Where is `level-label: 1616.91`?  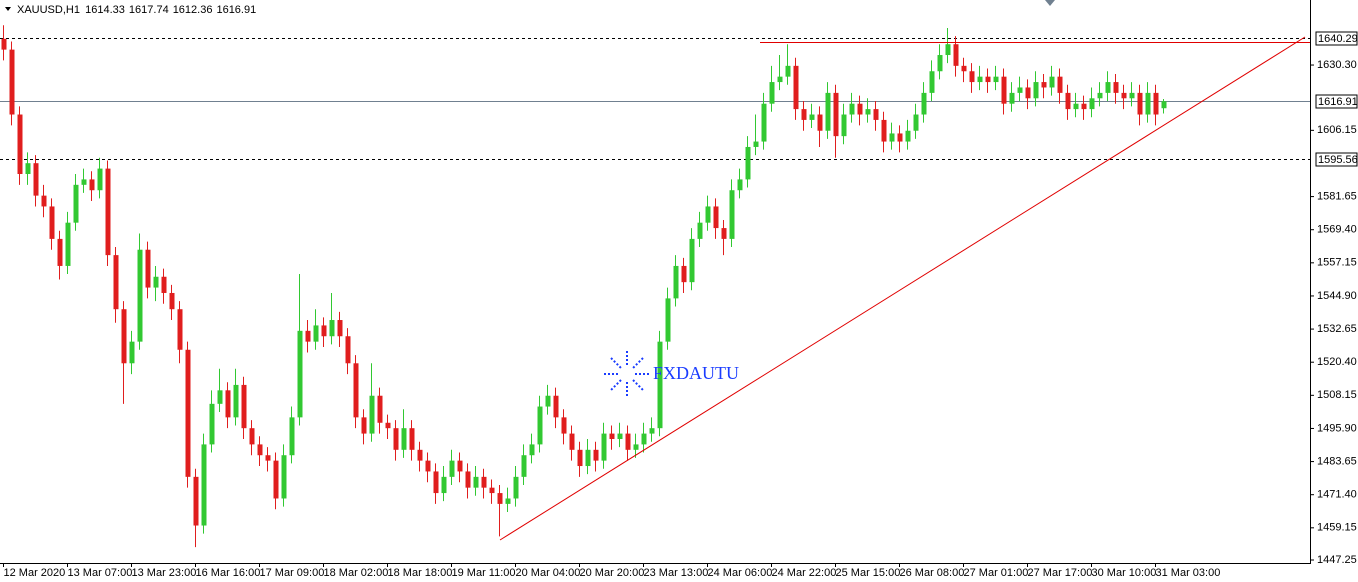 level-label: 1616.91 is located at coordinates (1338, 102).